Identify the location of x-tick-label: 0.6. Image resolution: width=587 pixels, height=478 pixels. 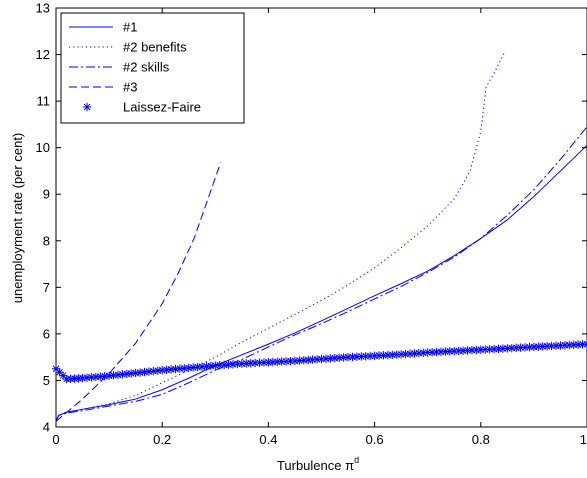
(375, 439).